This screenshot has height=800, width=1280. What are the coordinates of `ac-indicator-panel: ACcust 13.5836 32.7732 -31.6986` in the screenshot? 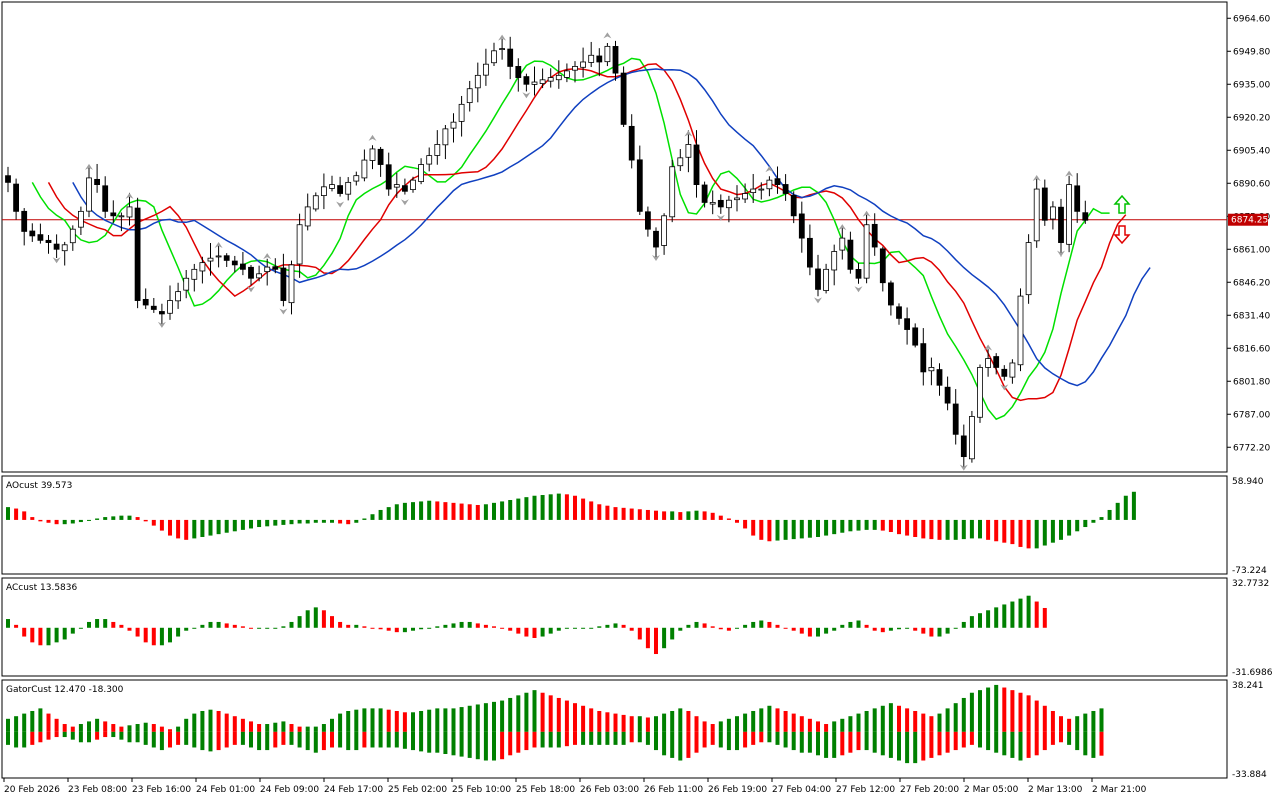 It's located at (637, 627).